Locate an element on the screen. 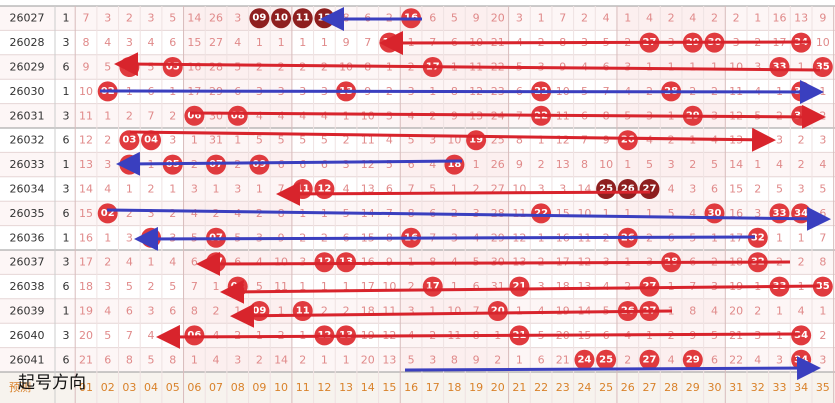 The width and height of the screenshot is (835, 403). miss-count: 12 is located at coordinates (563, 140).